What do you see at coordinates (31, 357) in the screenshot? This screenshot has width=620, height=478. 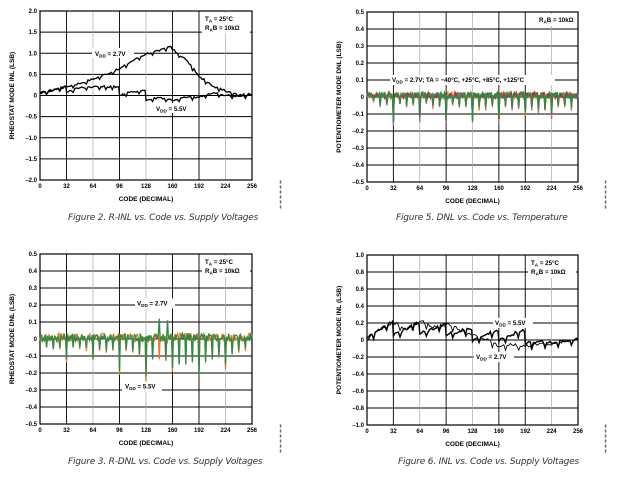 I see `y-tick-label: –0.1` at bounding box center [31, 357].